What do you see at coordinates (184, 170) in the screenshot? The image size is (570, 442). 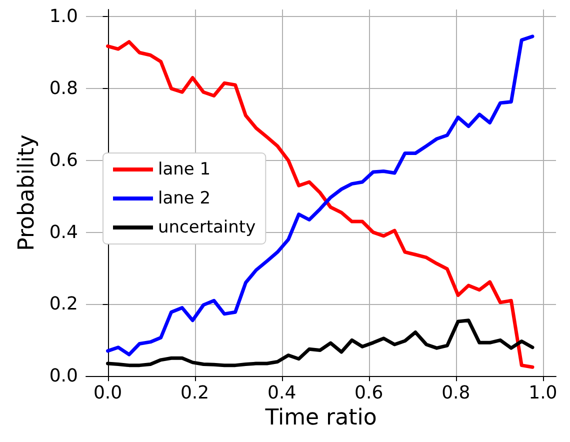 I see `legend-label: lane 1` at bounding box center [184, 170].